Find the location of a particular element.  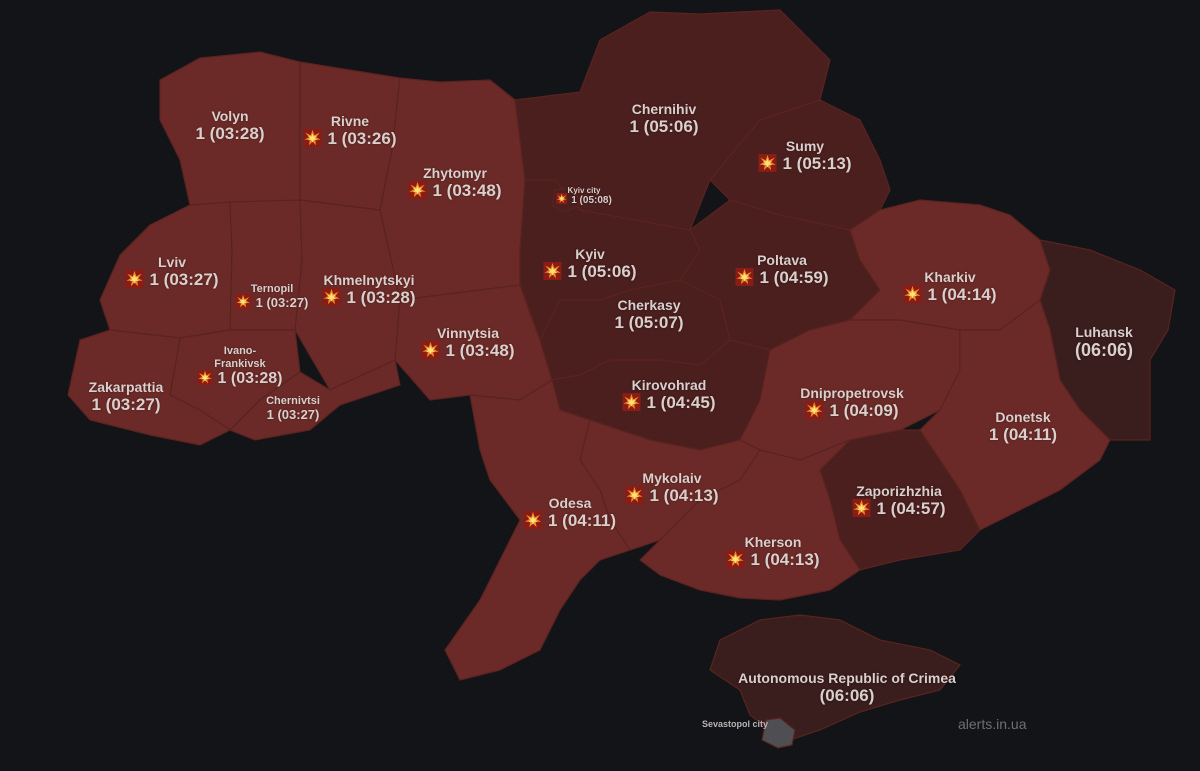

label-kherson: Kherson 1 (04:13) is located at coordinates (773, 552).